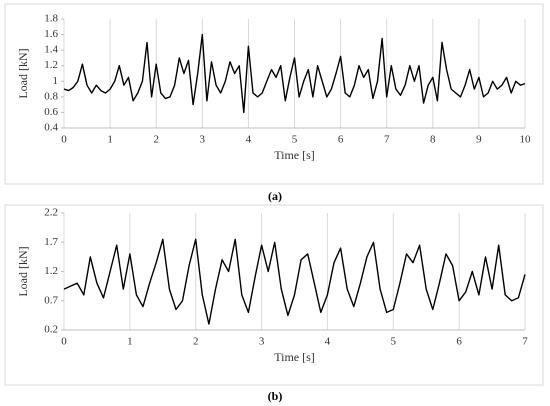 This screenshot has height=406, width=550. I want to click on y-tick-label: 0.7, so click(51, 300).